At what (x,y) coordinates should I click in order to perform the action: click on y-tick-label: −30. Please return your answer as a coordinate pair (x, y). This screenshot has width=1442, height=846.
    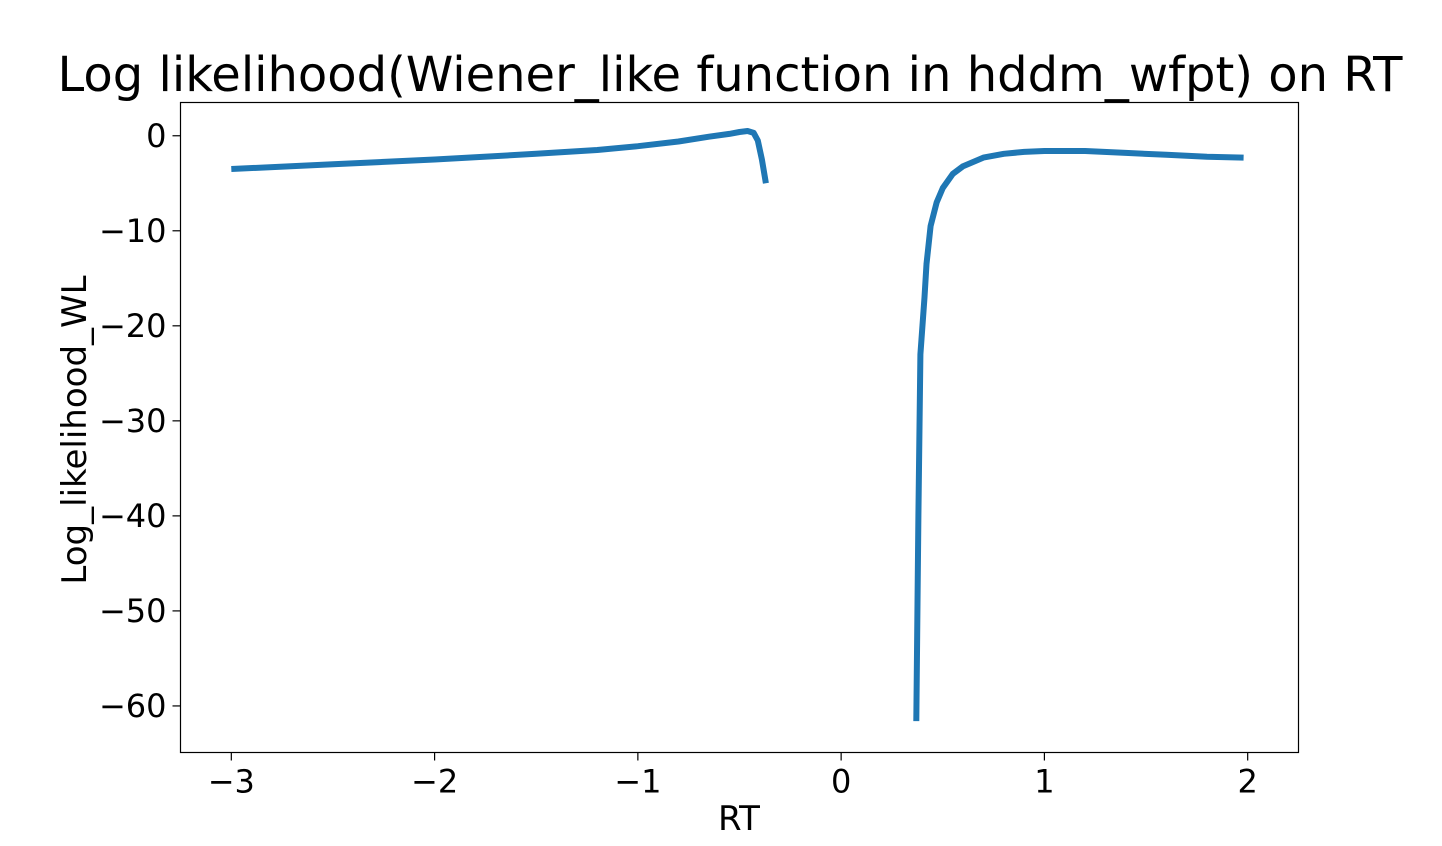
    Looking at the image, I should click on (133, 421).